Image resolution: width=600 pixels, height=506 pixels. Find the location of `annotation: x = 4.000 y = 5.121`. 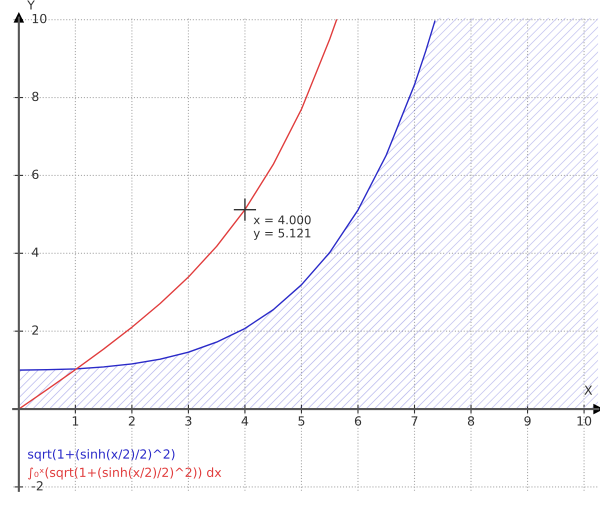

annotation: x = 4.000 y = 5.121 is located at coordinates (282, 227).